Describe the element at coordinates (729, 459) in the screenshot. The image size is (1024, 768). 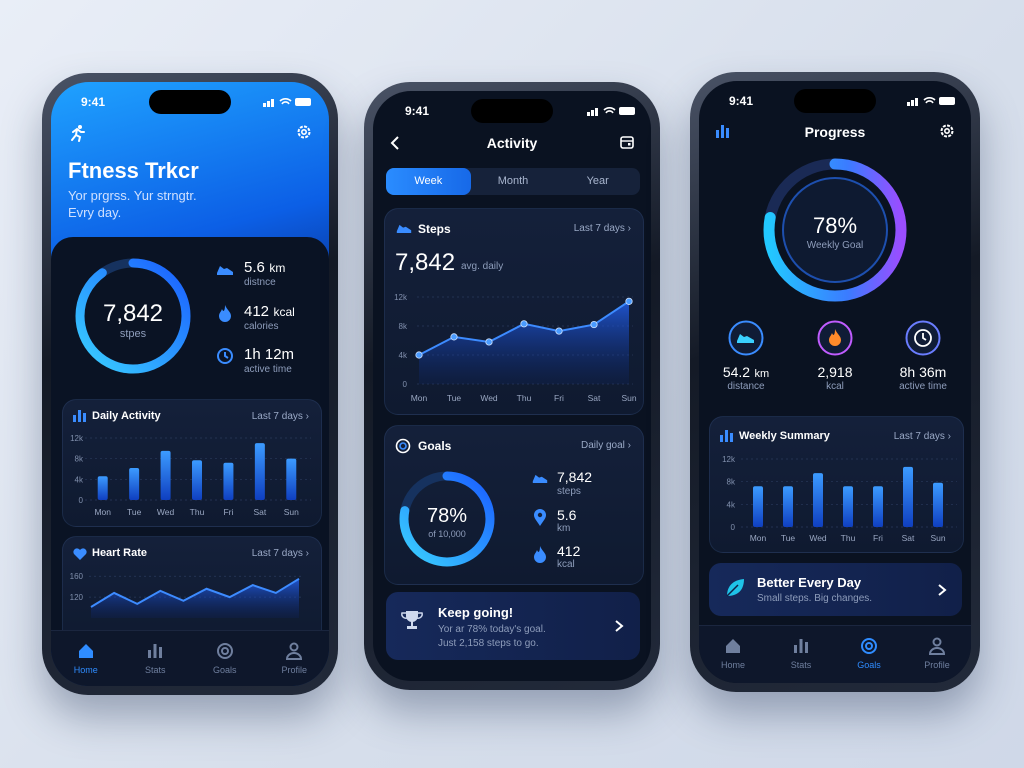
I see `y-tick-label: 12k` at that location.